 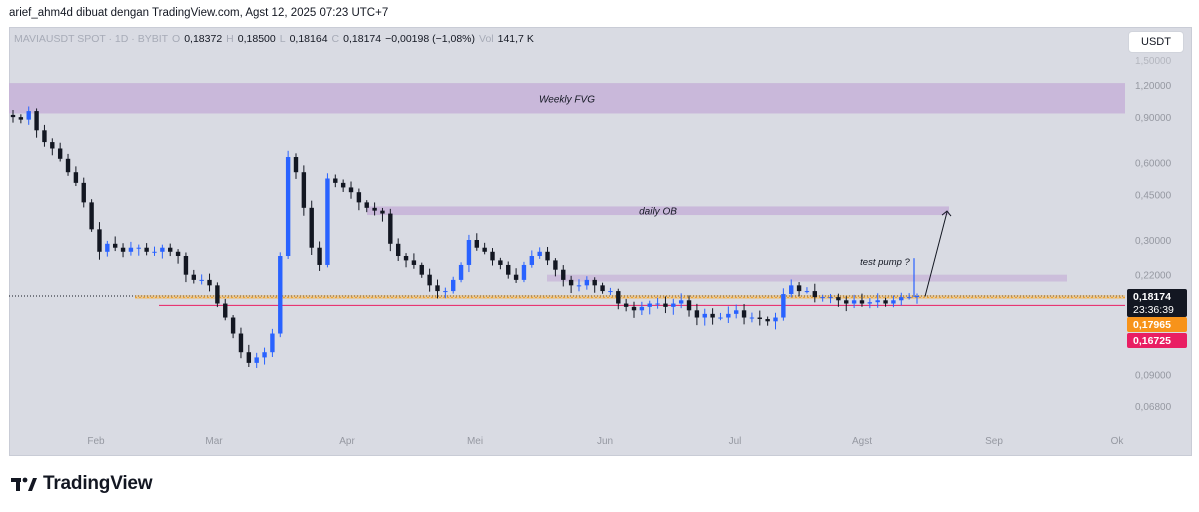 I want to click on price-badge-label: 0,17965, so click(x=1152, y=325).